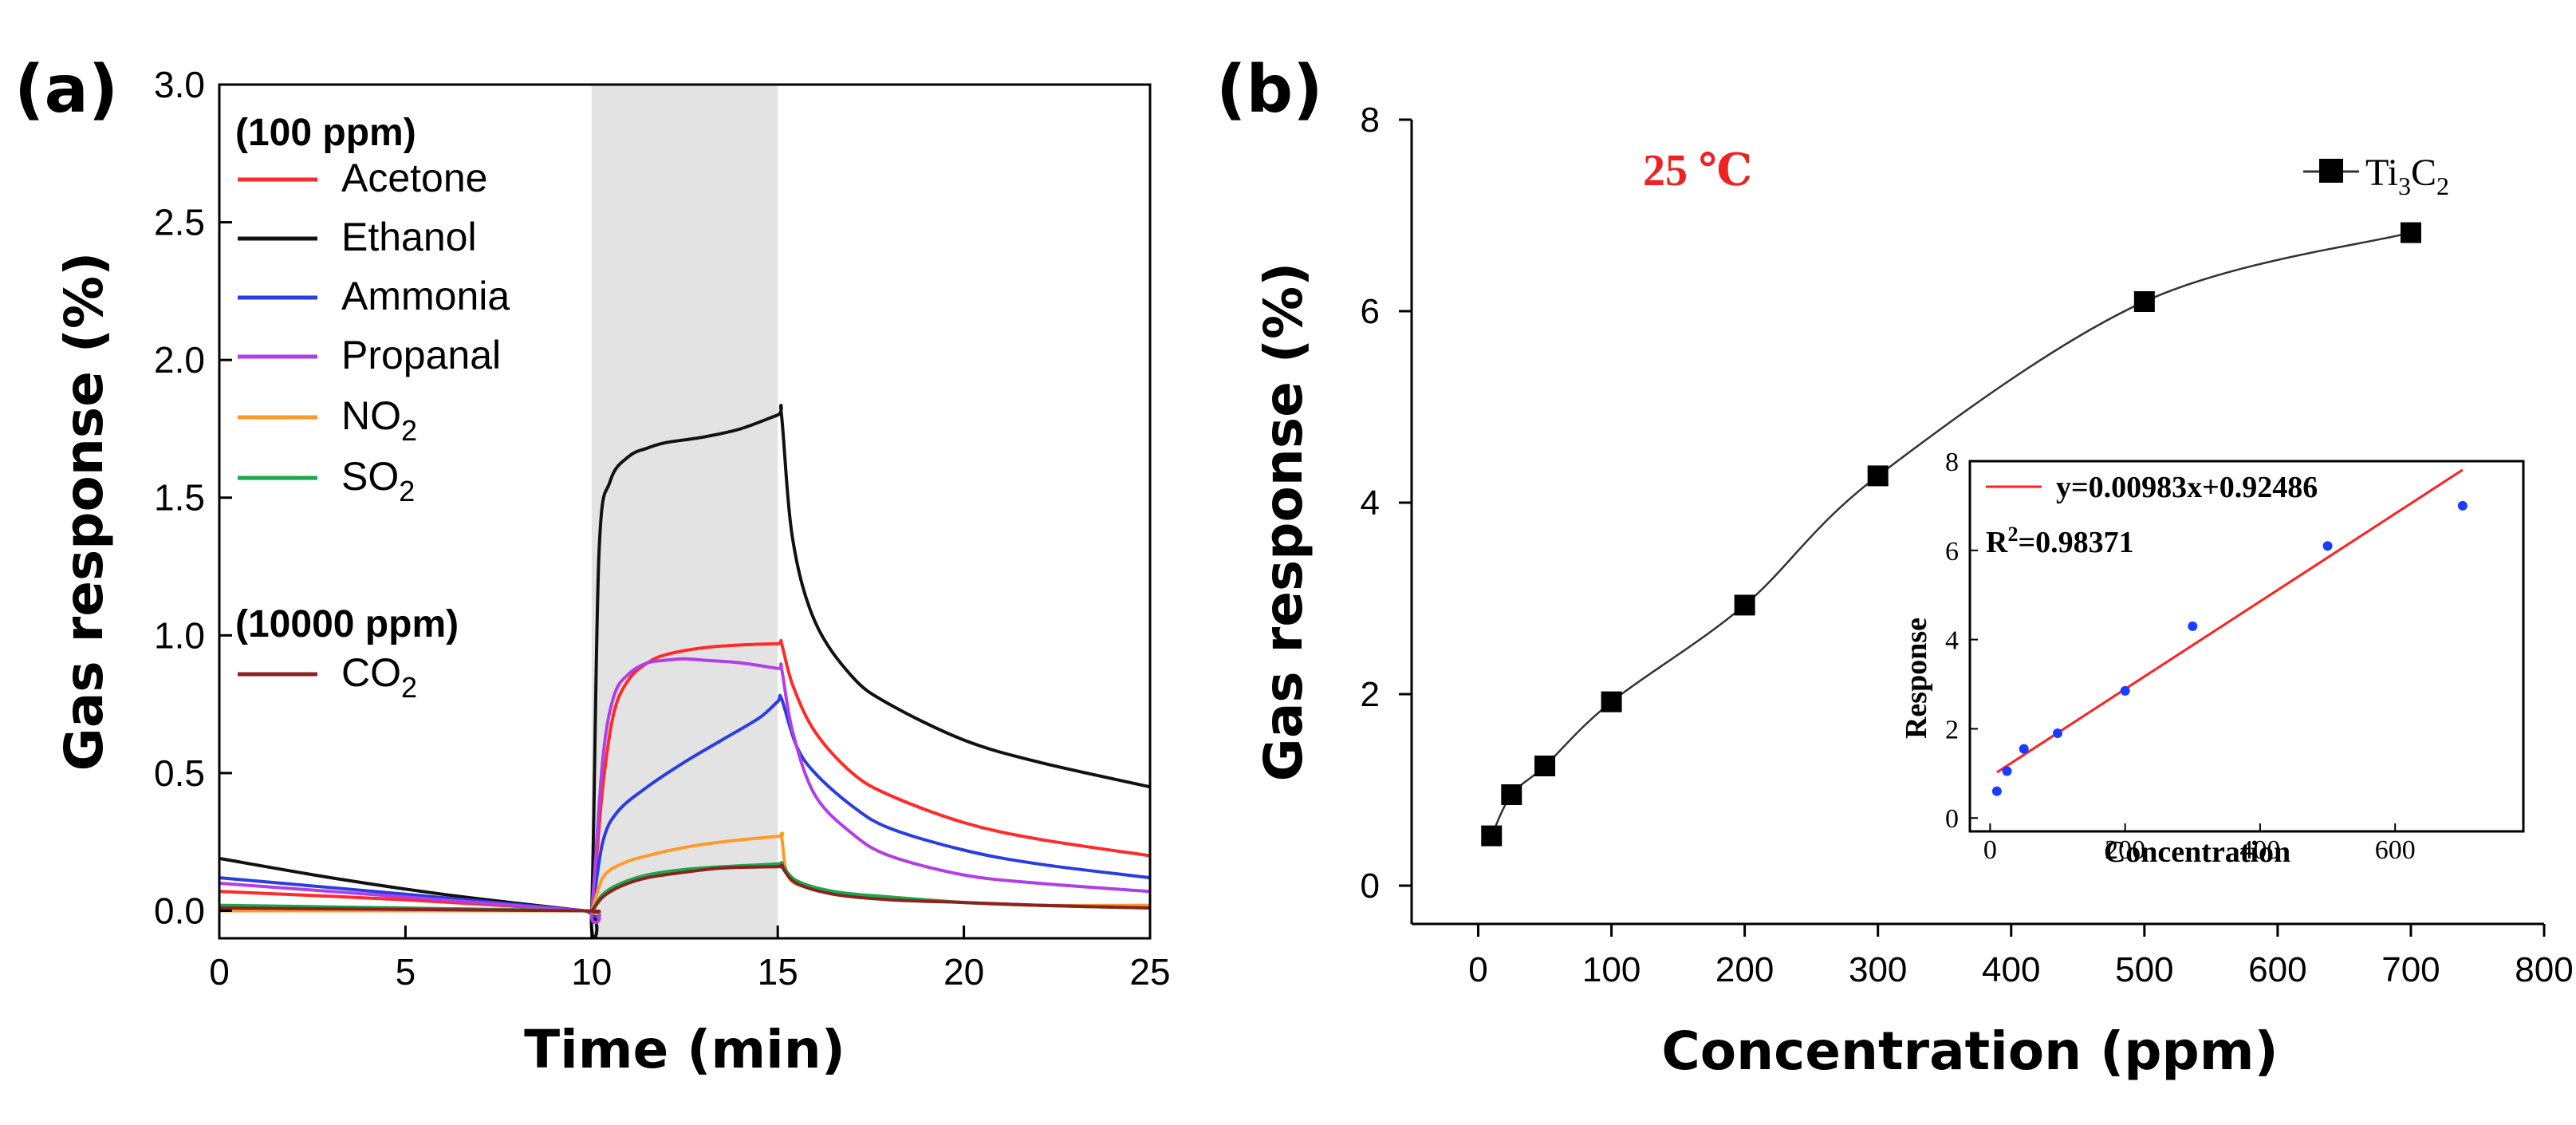 The image size is (2576, 1125). I want to click on panel-a-y-axis-title: Gas response (%), so click(84, 512).